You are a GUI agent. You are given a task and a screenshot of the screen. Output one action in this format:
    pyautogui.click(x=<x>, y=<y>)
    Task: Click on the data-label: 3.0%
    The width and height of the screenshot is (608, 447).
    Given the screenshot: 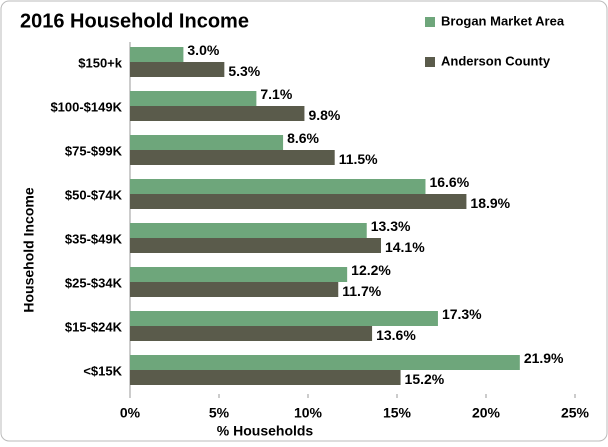 What is the action you would take?
    pyautogui.click(x=203, y=50)
    